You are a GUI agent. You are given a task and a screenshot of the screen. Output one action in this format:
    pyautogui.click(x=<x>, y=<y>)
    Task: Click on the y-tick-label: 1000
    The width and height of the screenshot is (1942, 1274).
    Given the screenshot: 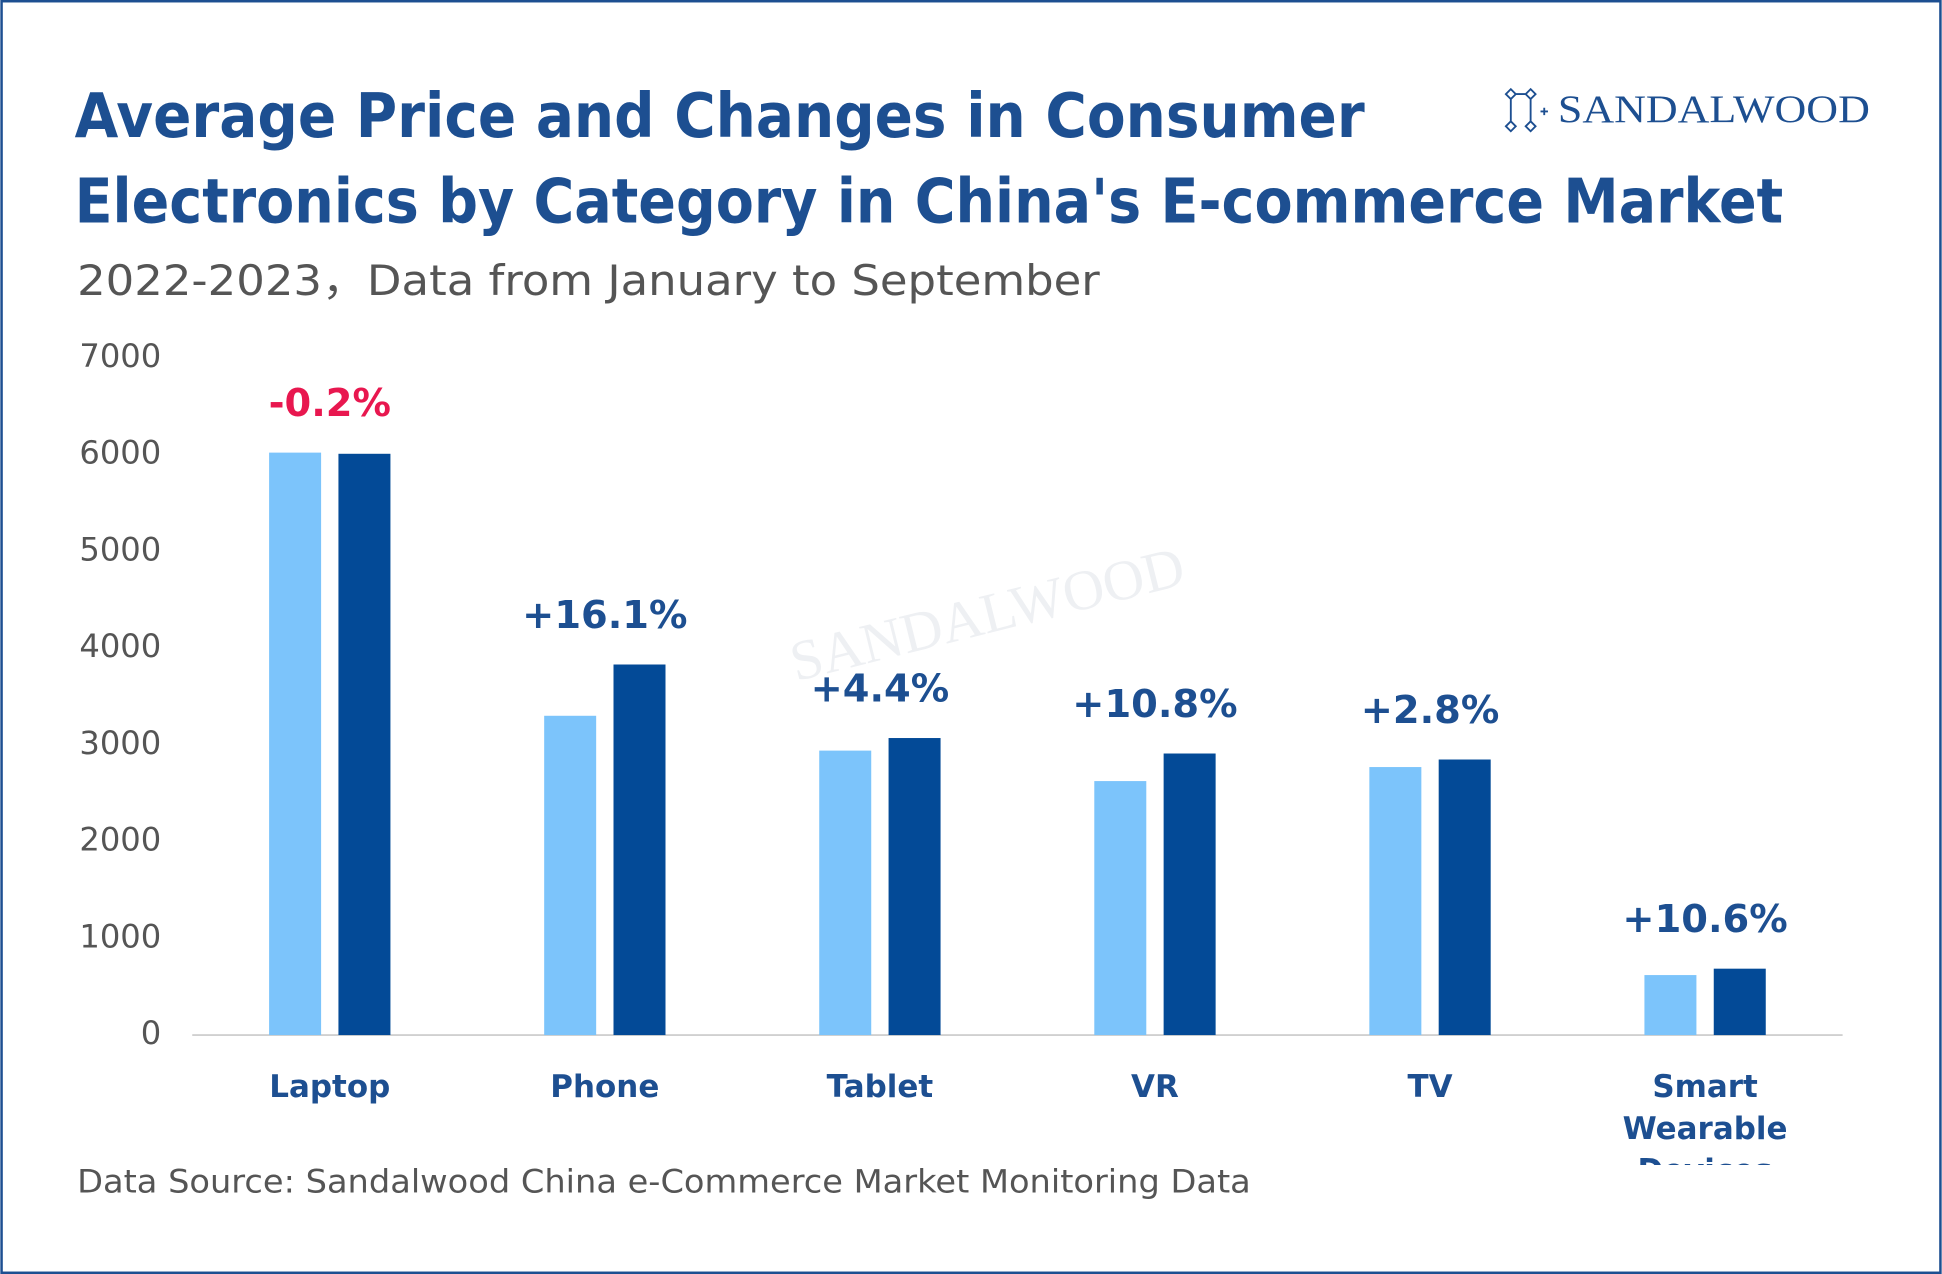 What is the action you would take?
    pyautogui.click(x=120, y=936)
    